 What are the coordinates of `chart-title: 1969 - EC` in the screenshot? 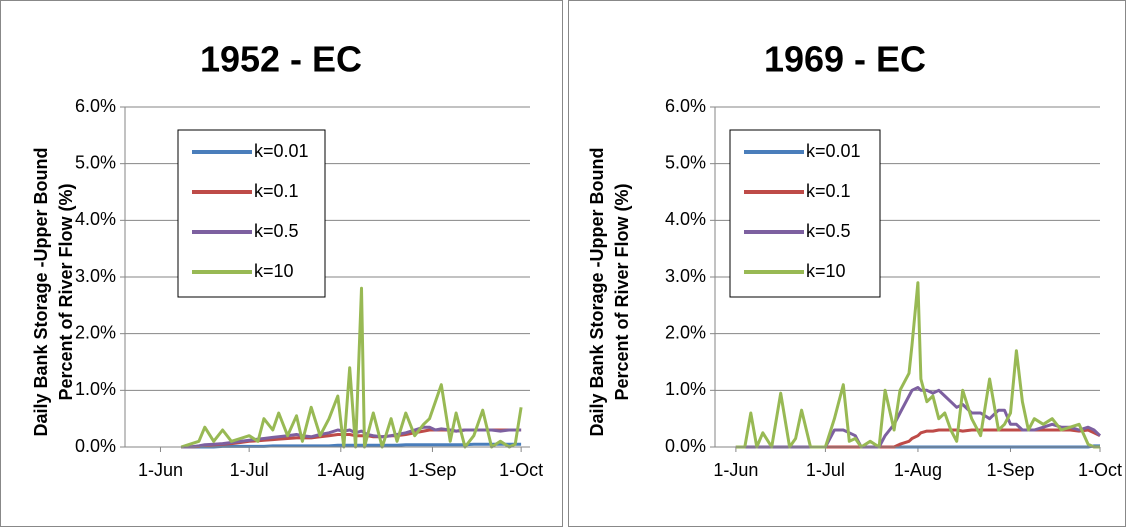 It's located at (845, 59).